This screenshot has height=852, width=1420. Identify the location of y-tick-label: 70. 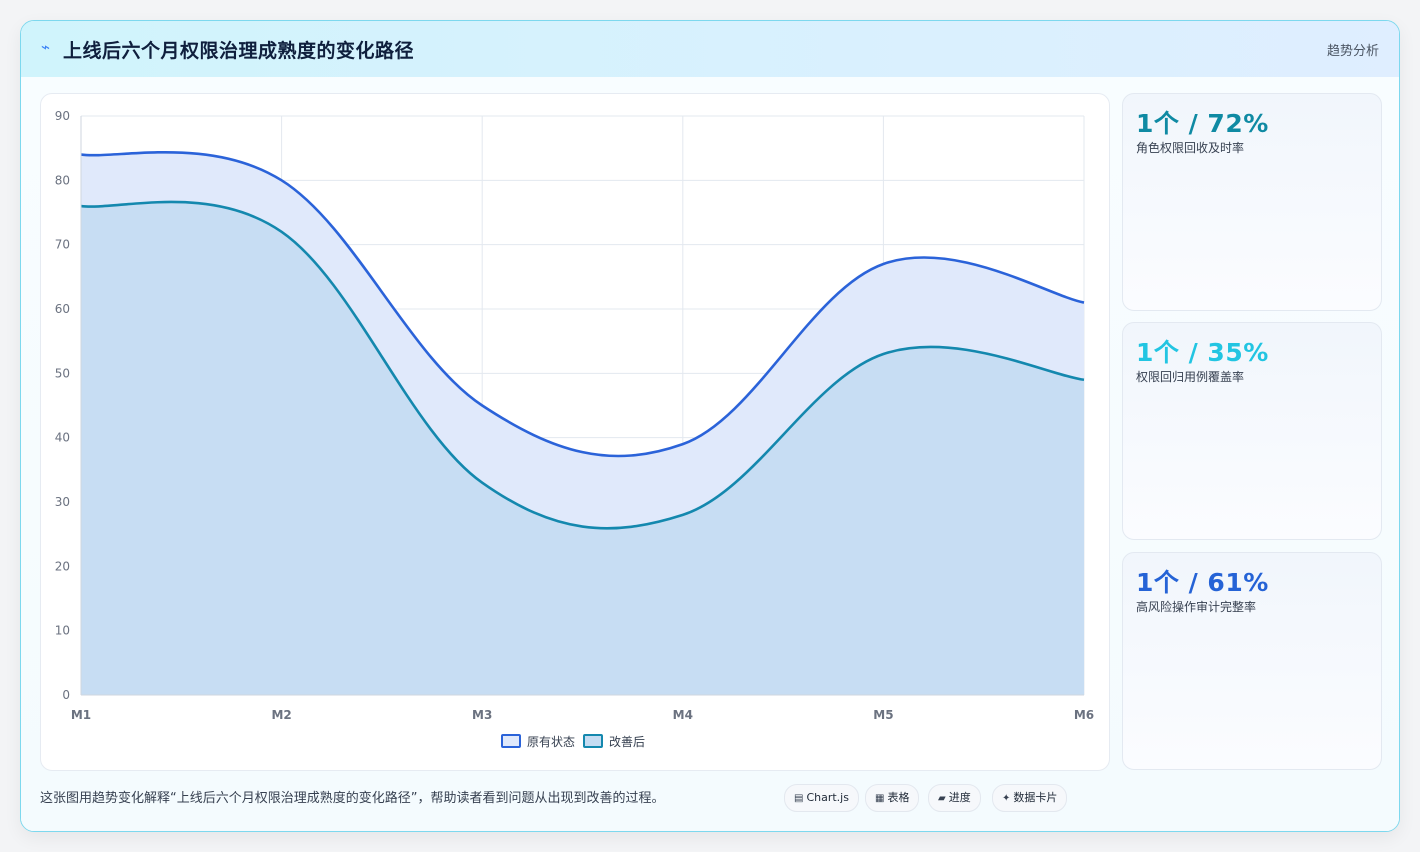
(62, 245).